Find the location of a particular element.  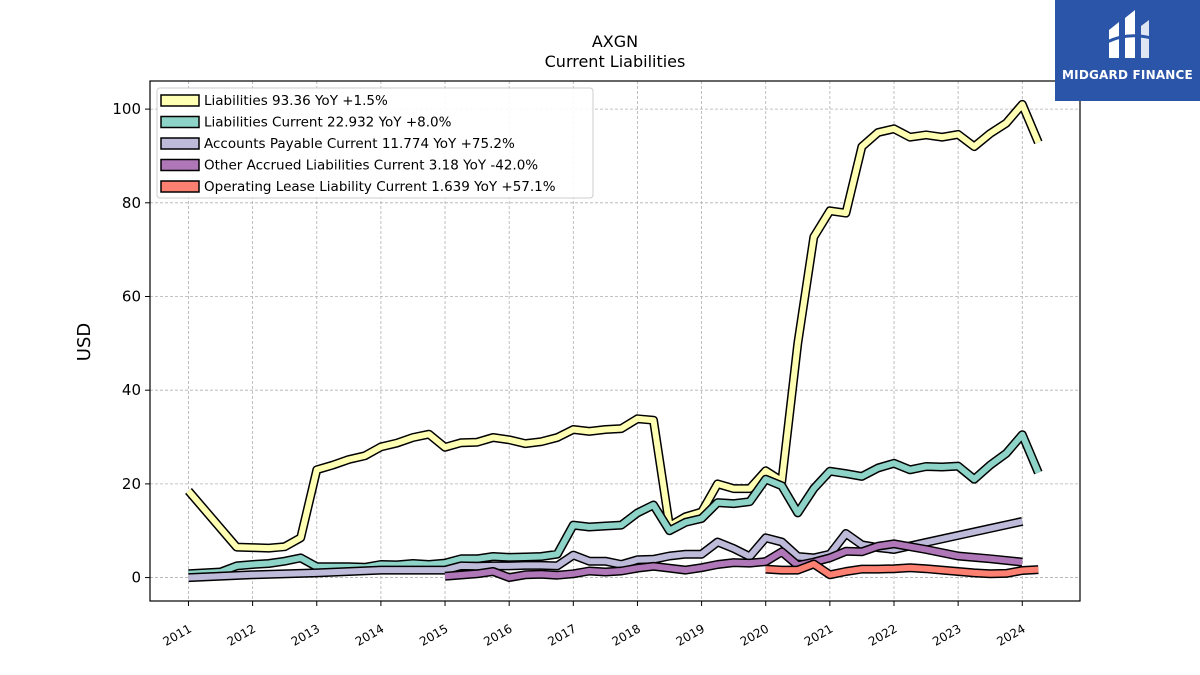

legend-box is located at coordinates (375, 143).